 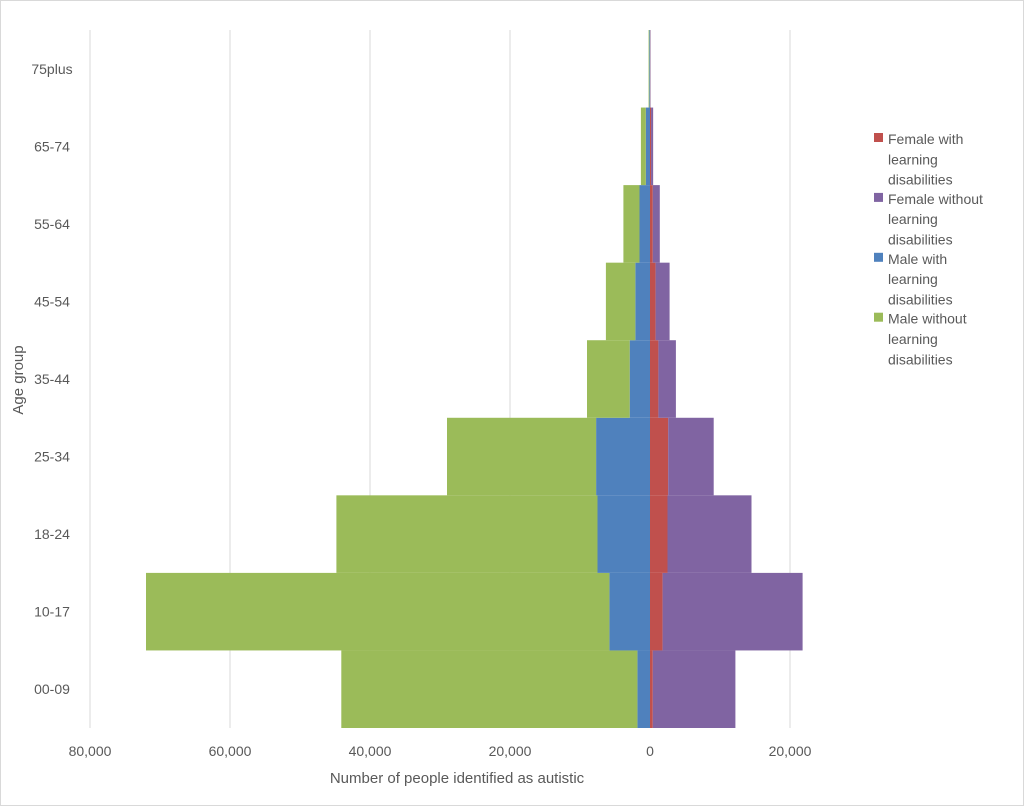 I want to click on legend-item-2: Male with learning disabilities, so click(x=913, y=279).